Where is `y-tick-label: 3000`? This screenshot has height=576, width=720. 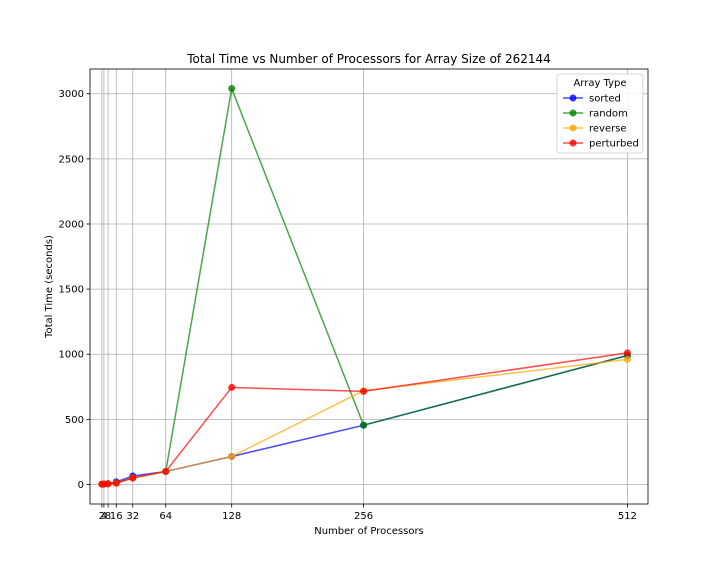
y-tick-label: 3000 is located at coordinates (71, 94).